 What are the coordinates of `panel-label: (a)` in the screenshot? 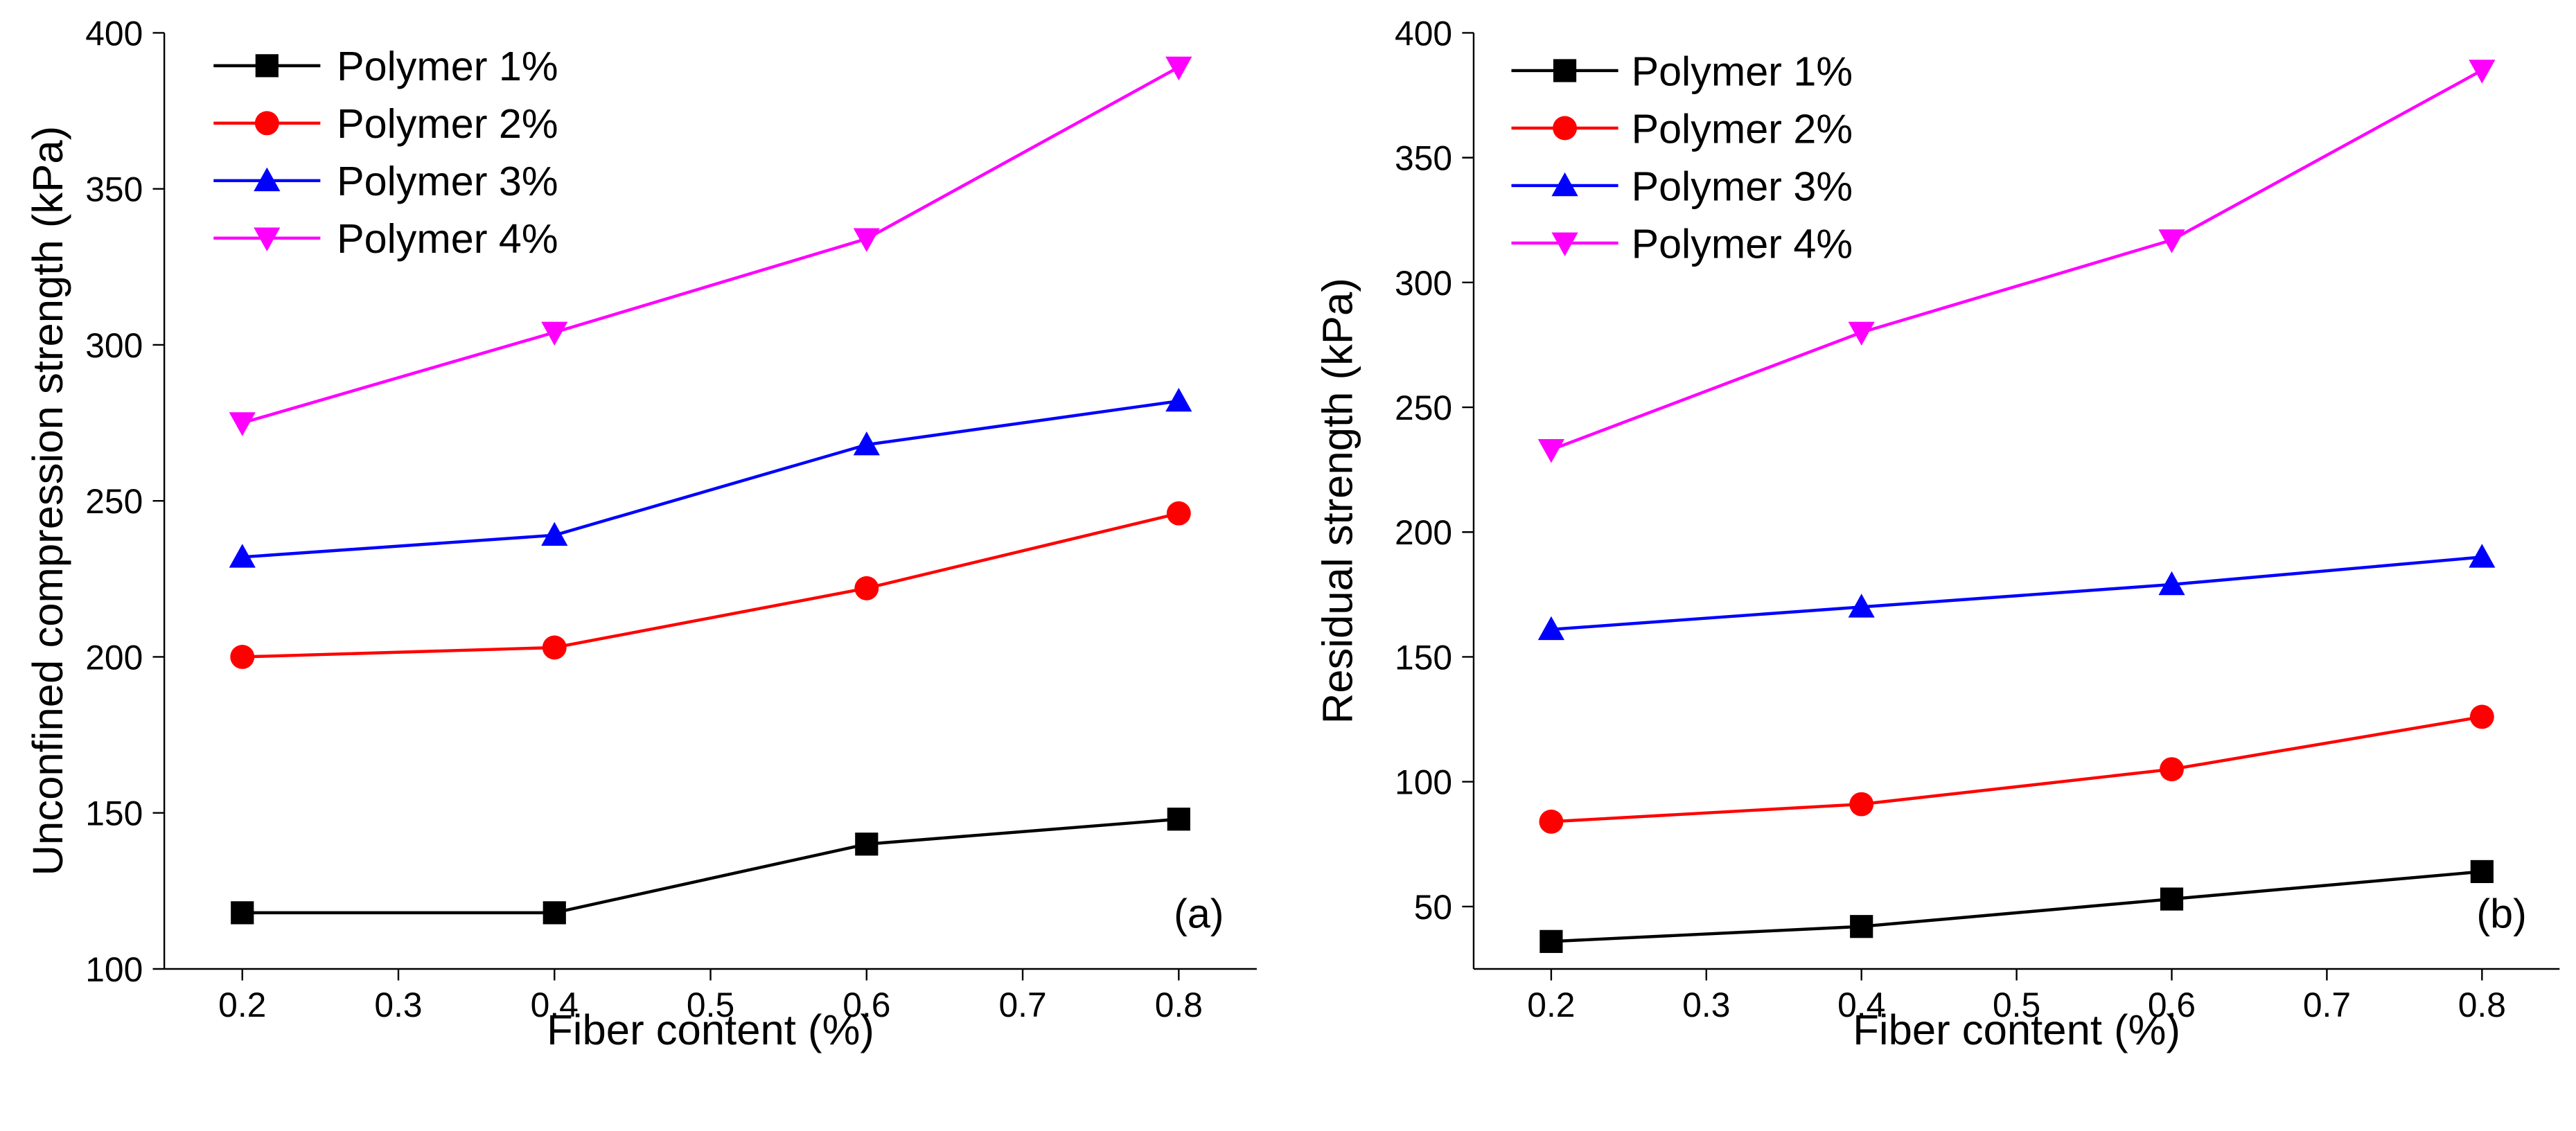 It's located at (1199, 914).